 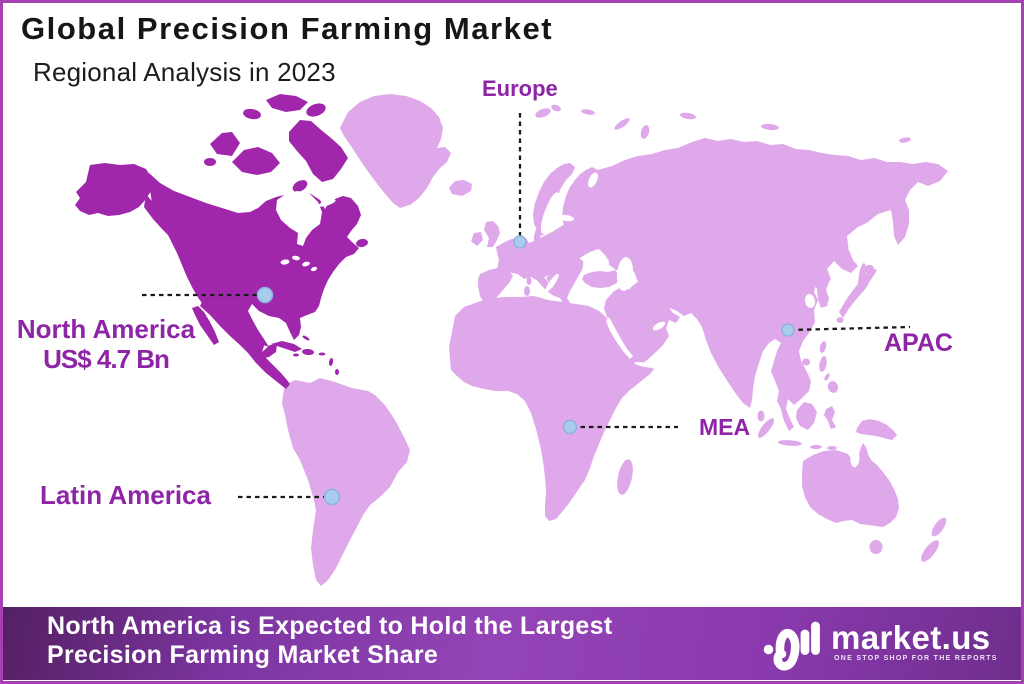 I want to click on svg-text: ONE STOP SHOP FOR THE REPORTS, so click(x=916, y=658).